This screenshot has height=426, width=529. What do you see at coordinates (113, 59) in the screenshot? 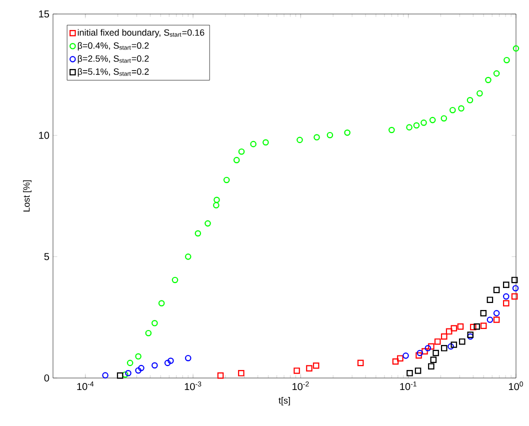
I see `legend-label: β=2.5%, S$_{start}$=0.2` at bounding box center [113, 59].